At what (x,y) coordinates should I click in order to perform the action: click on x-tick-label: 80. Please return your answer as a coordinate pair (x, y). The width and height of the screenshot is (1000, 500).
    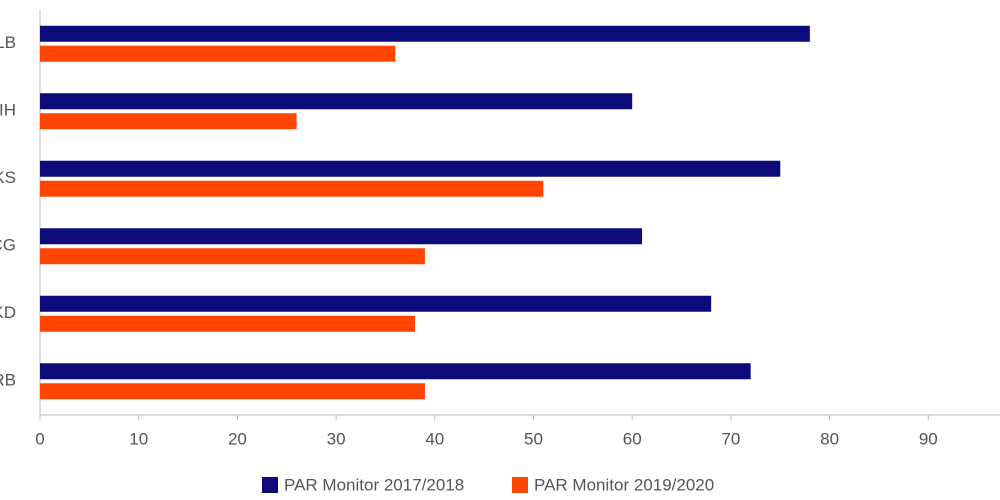
    Looking at the image, I should click on (829, 438).